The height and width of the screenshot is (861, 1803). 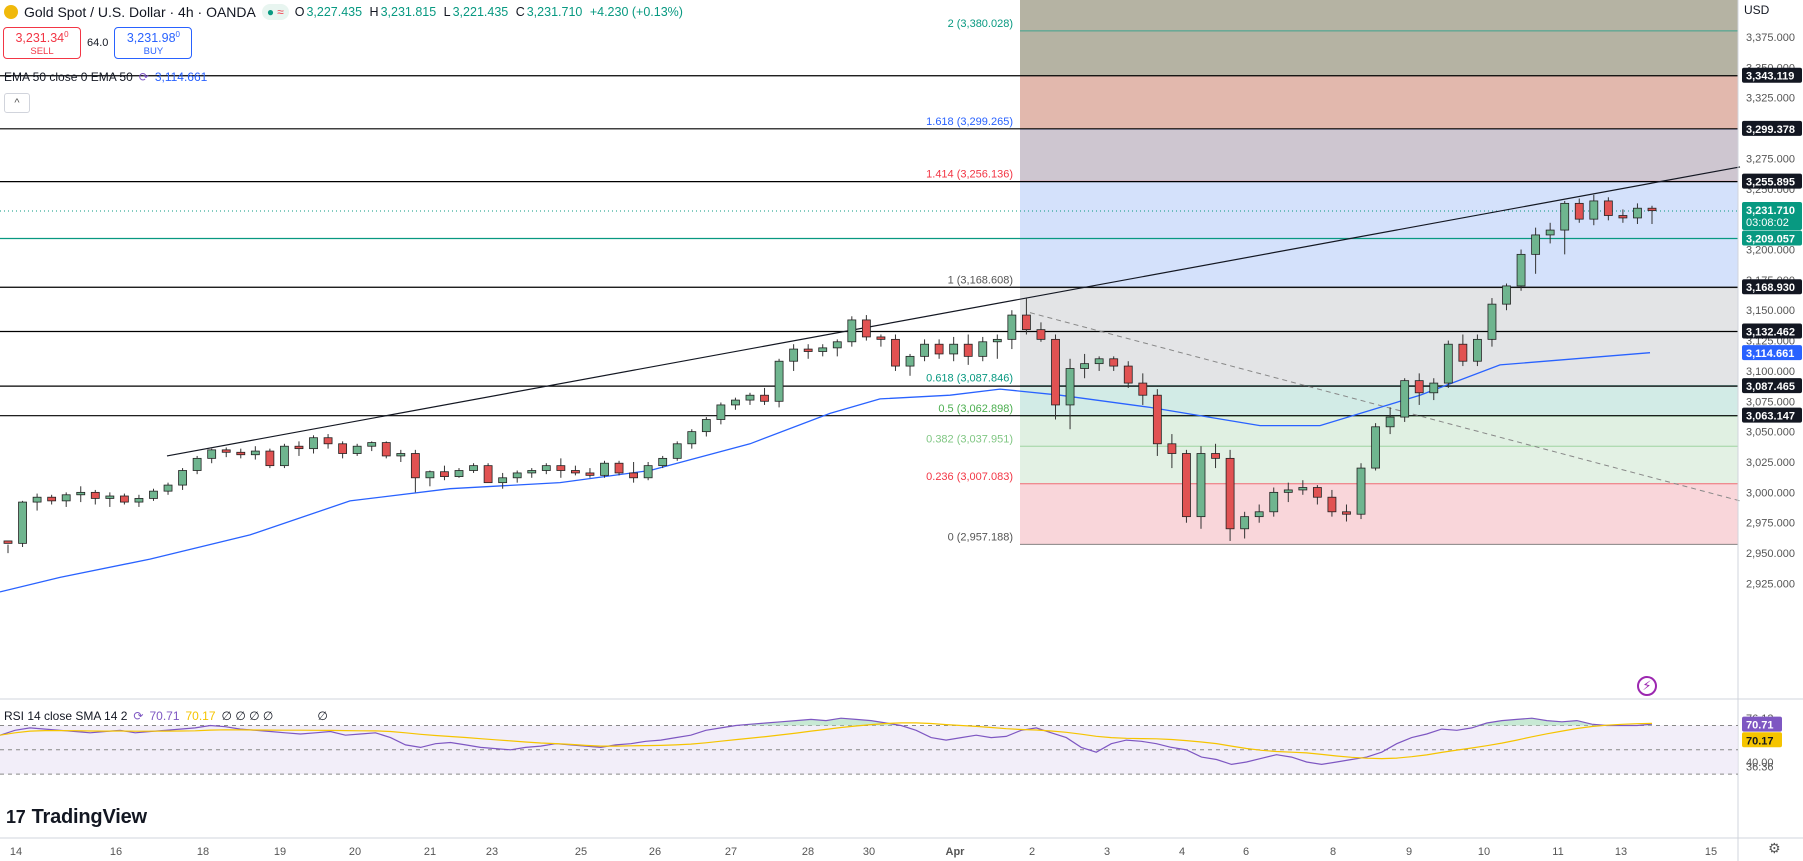 I want to click on buy-button: 3,231.980 BUY, so click(x=153, y=43).